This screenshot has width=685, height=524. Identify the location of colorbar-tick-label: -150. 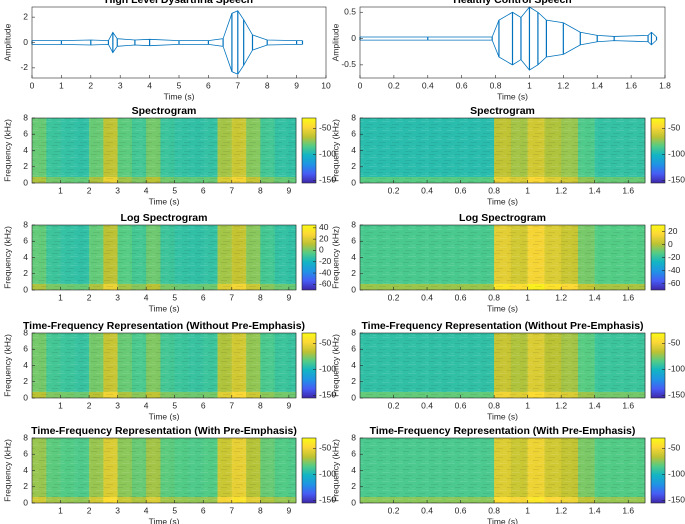
(676, 395).